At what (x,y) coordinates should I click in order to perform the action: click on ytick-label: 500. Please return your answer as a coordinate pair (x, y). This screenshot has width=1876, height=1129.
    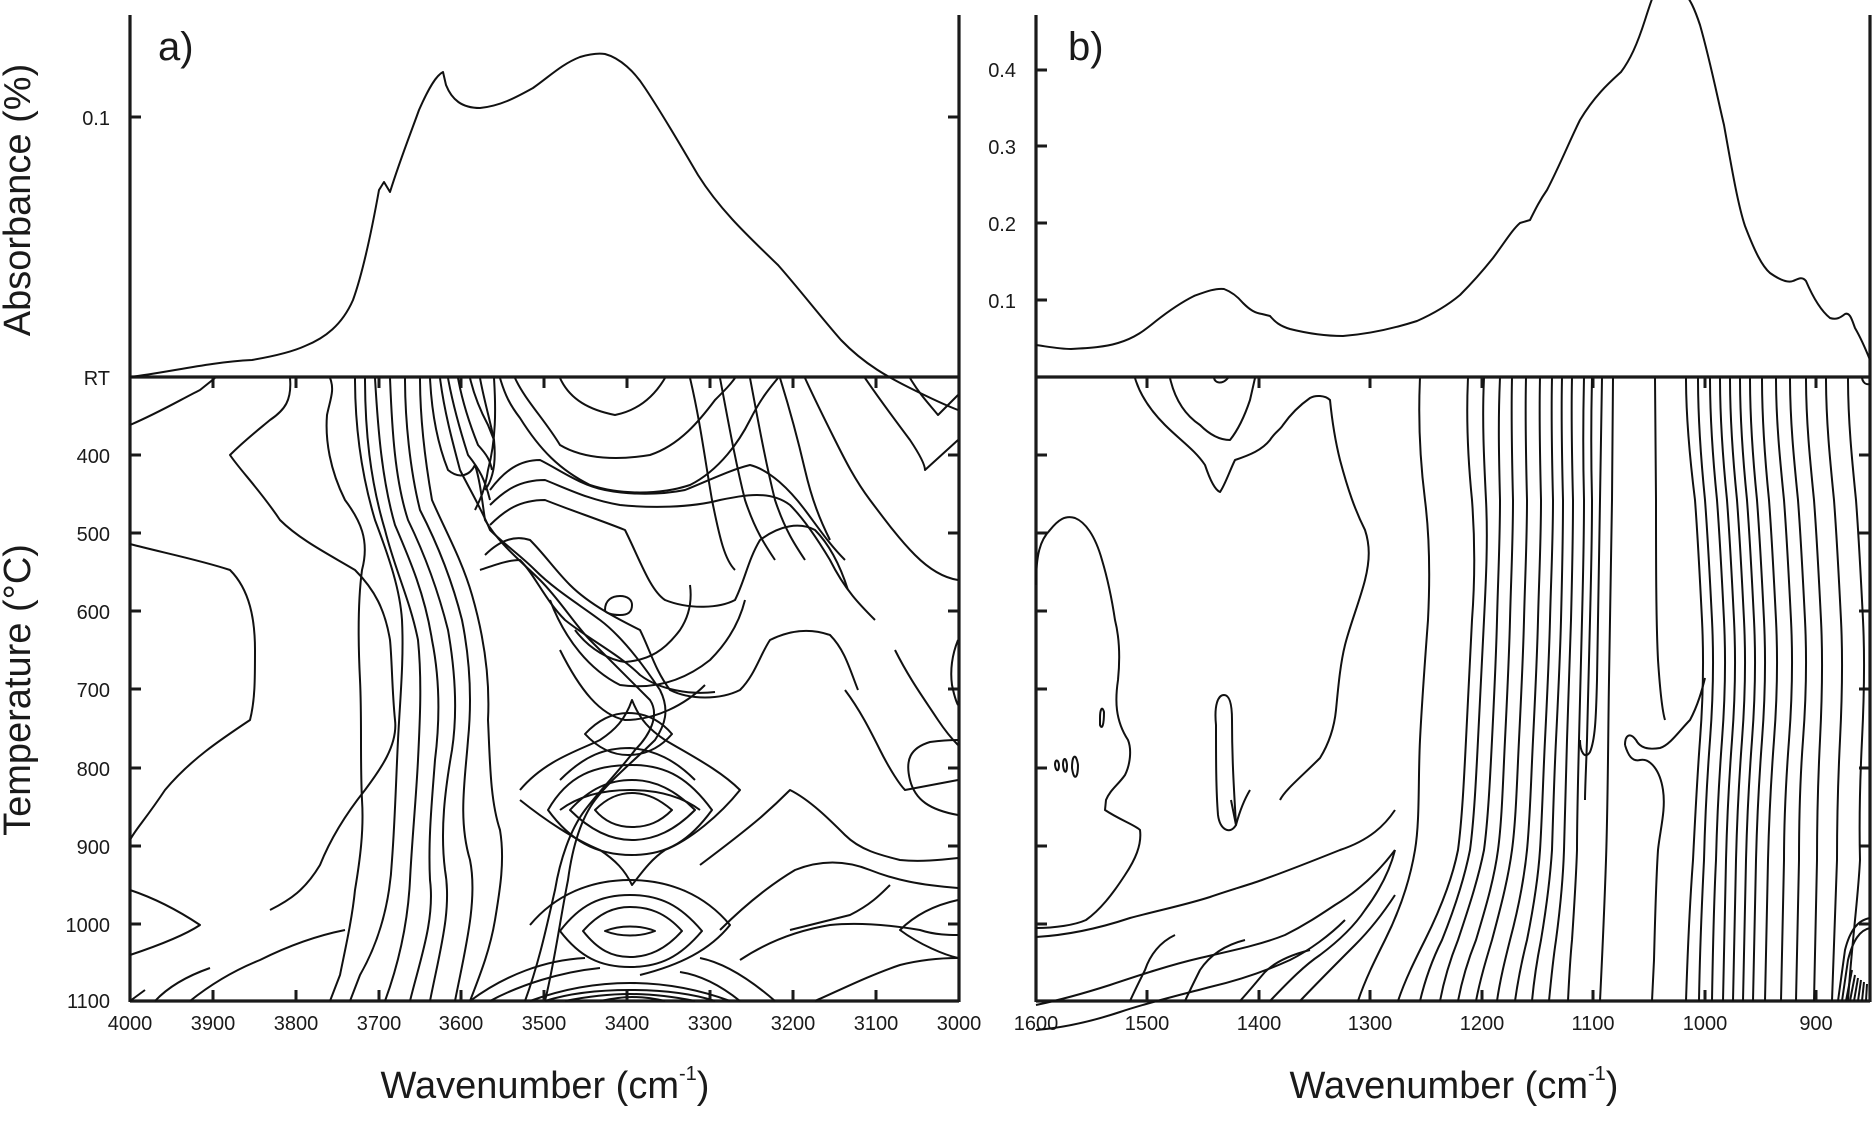
    Looking at the image, I should click on (93, 535).